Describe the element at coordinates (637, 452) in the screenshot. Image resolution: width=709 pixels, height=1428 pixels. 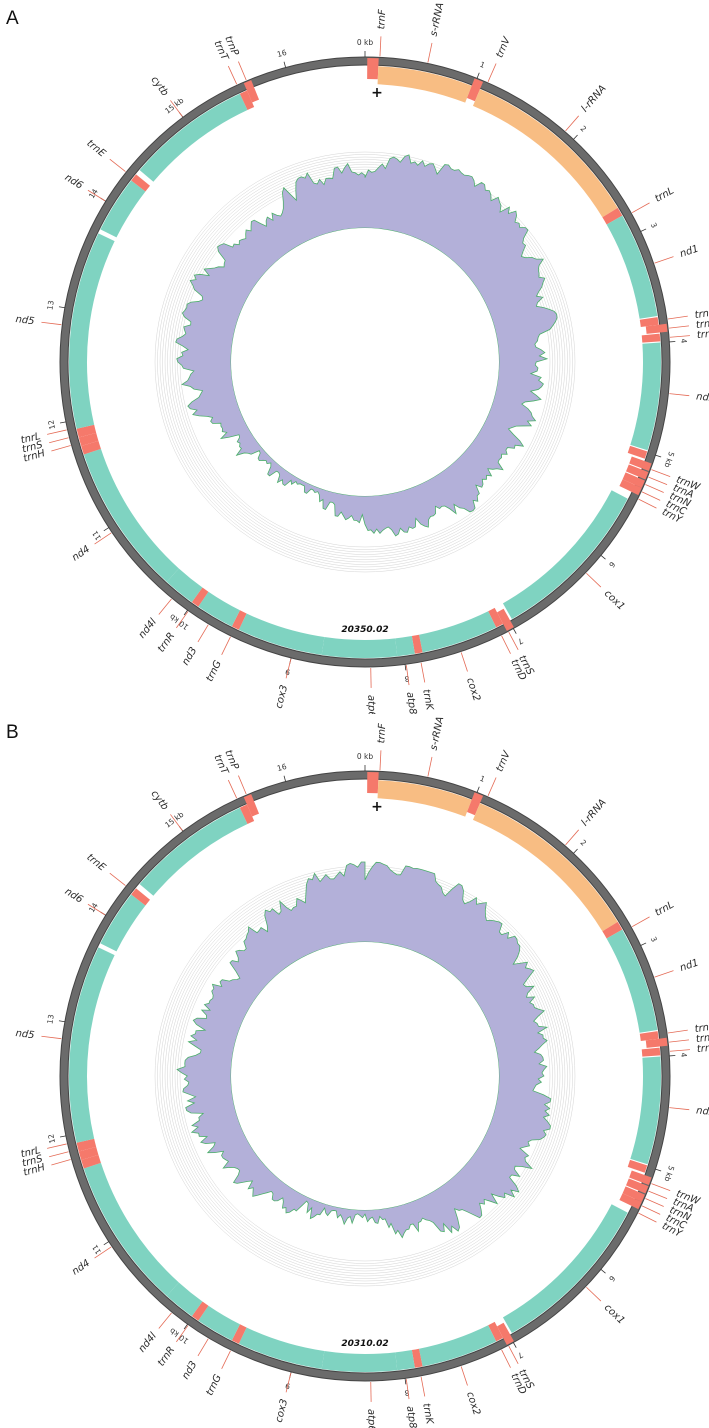
I see `feature-trnW` at that location.